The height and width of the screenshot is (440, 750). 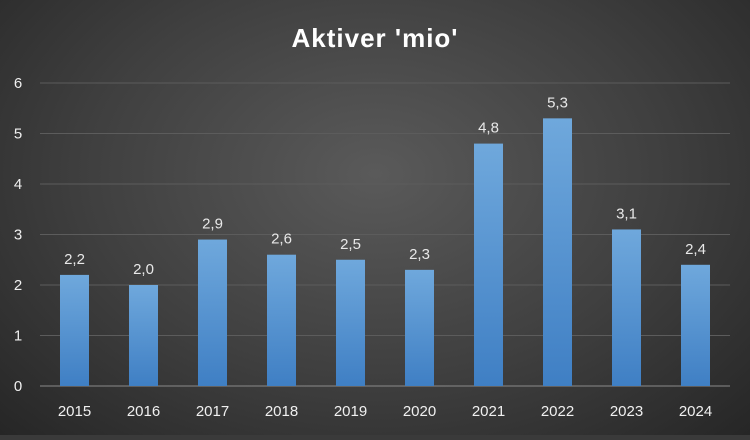 I want to click on data-label-2019: 2,5, so click(x=350, y=244).